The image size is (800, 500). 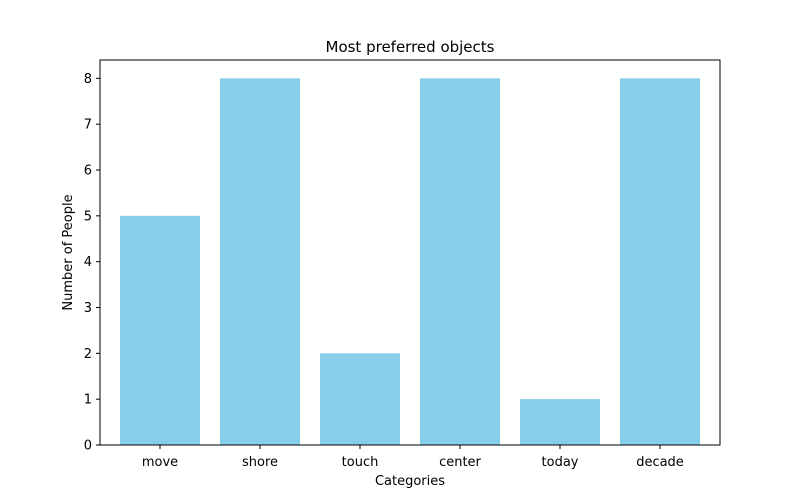 I want to click on x-tick-label: touch, so click(x=360, y=462).